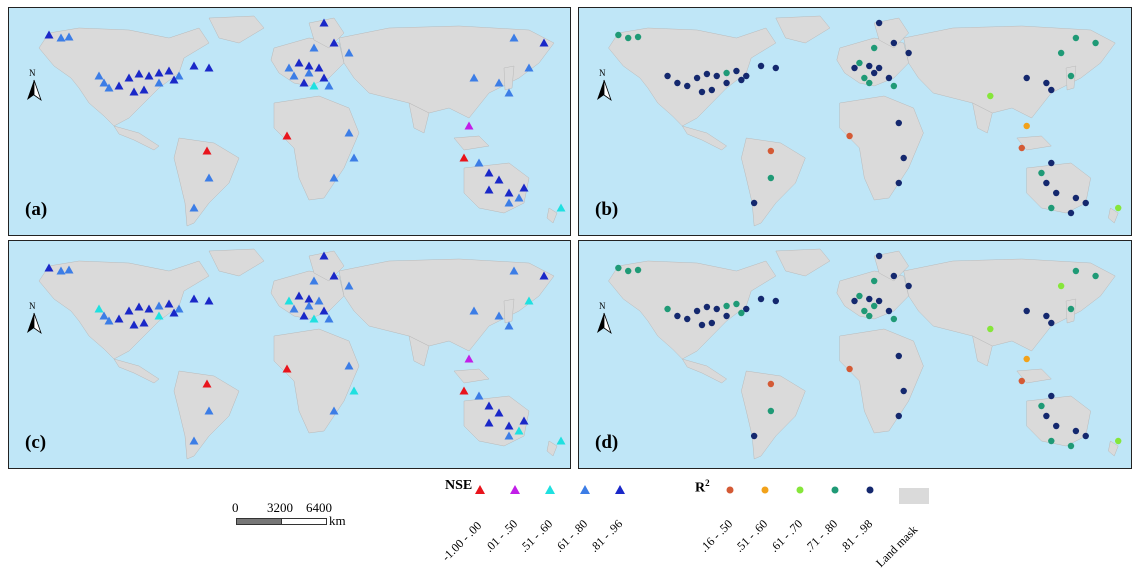 This screenshot has height=571, width=1136. Describe the element at coordinates (235, 507) in the screenshot. I see `scale-tick-0: 0` at that location.